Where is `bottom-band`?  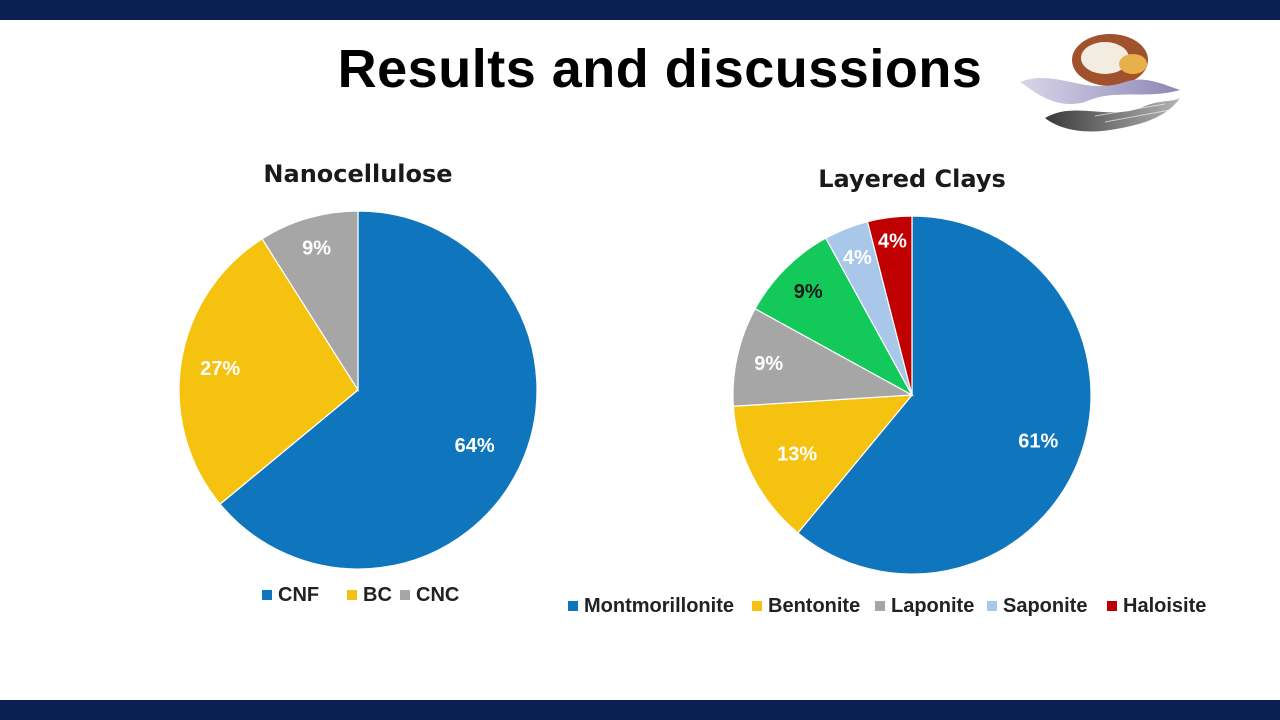
bottom-band is located at coordinates (640, 710).